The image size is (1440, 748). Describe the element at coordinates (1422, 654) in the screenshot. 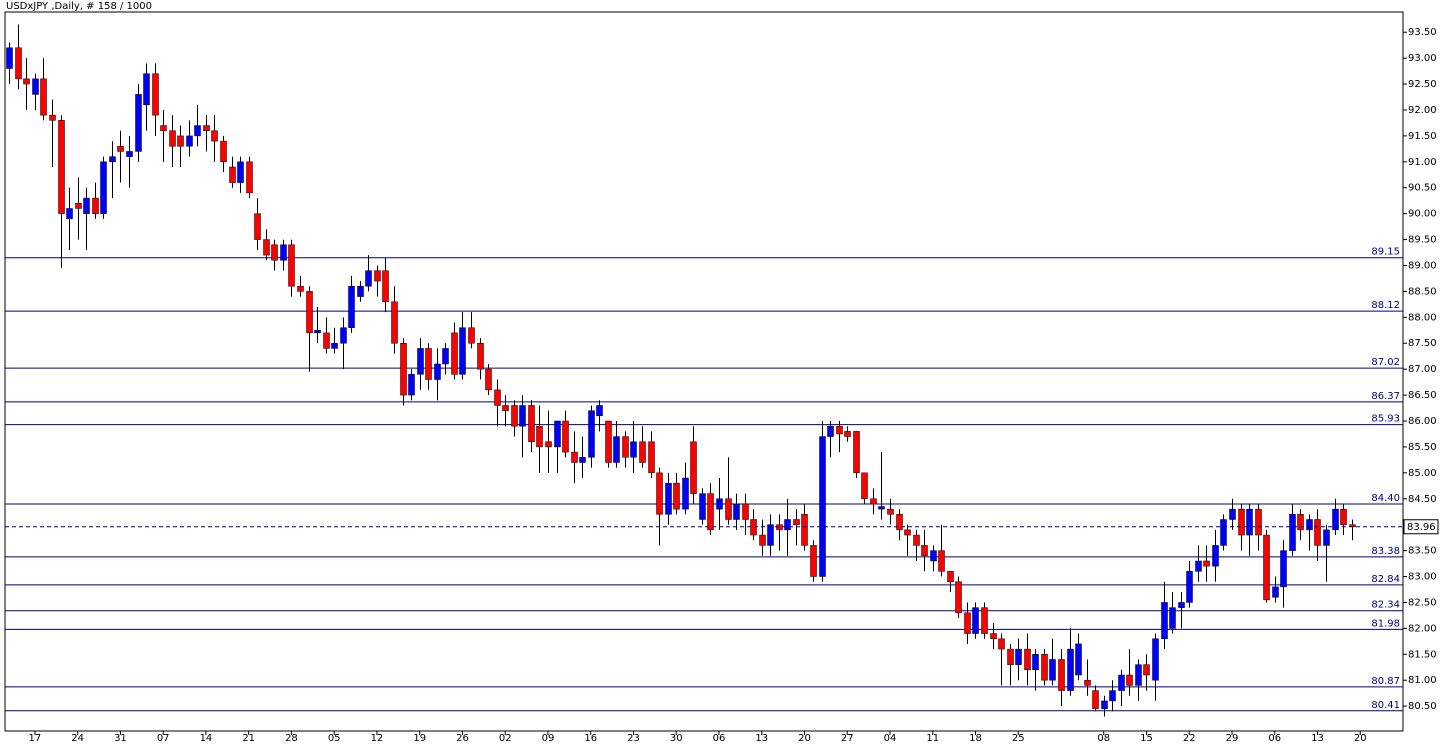

I see `y-tick-label: 81.50` at that location.